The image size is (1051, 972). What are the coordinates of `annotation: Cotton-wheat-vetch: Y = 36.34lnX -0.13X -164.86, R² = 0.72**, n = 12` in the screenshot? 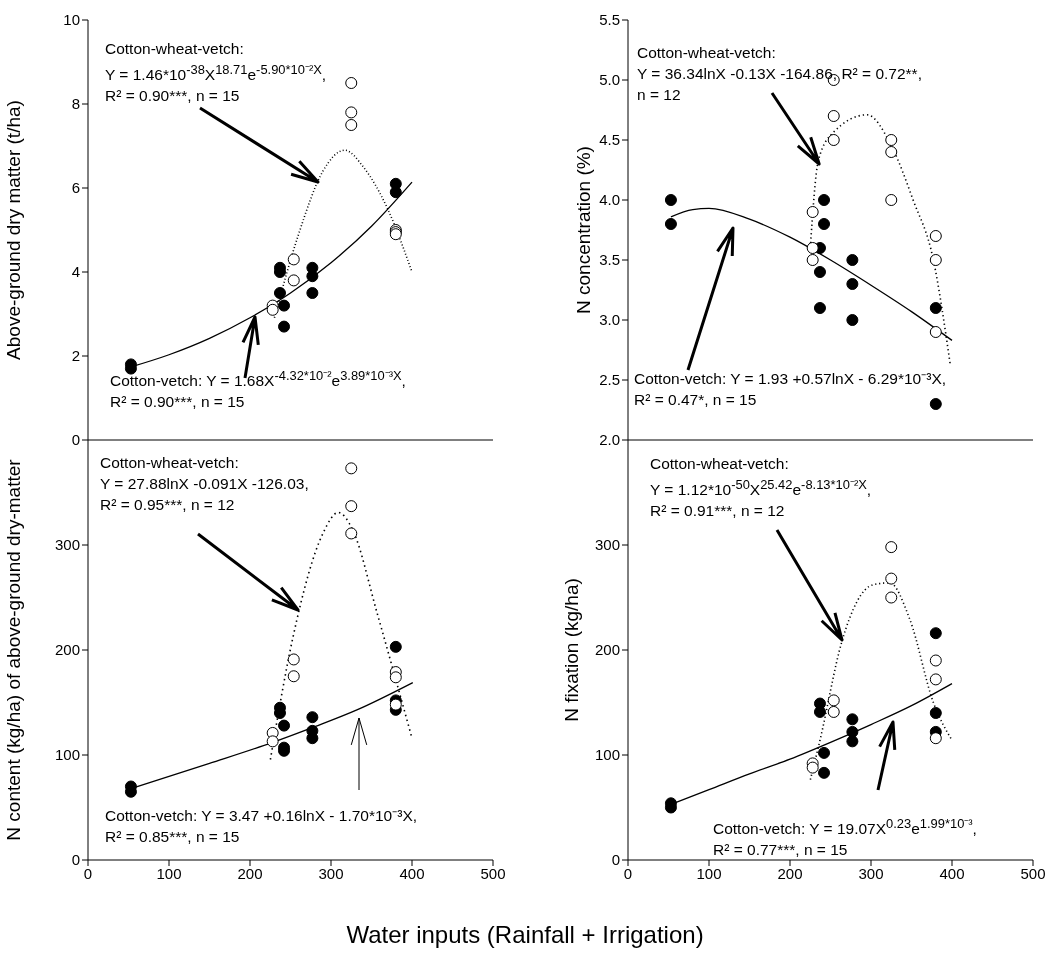 It's located at (779, 74).